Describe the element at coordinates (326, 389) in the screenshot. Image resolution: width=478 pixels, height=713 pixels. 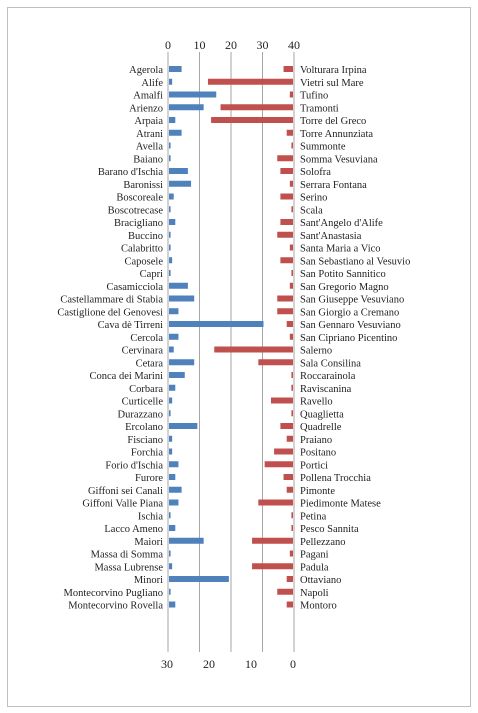
I see `category-label-right: Raviscanina` at that location.